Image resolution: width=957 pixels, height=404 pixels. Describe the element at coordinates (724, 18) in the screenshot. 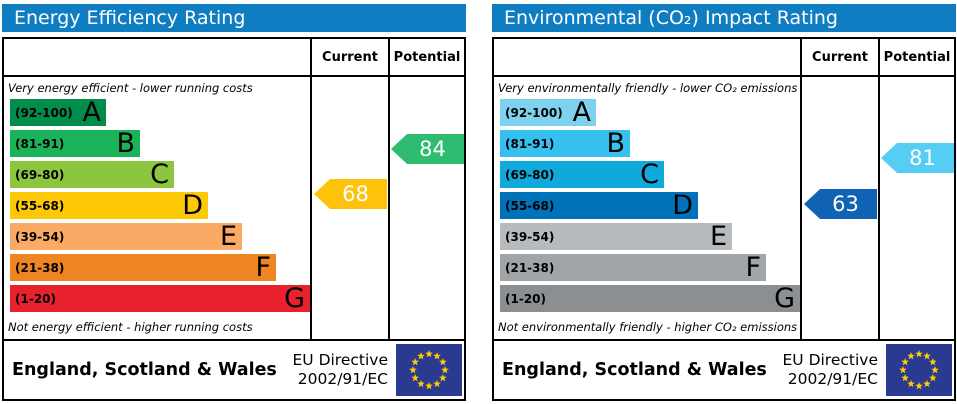

I see `environmental-panel-title: Environmental (CO₂) Impact Rating` at that location.